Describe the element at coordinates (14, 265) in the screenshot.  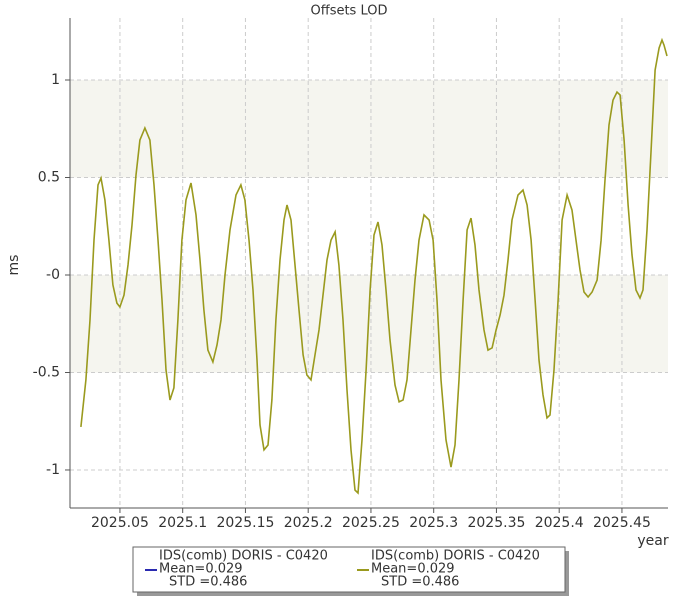
I see `y-axis-label: ms` at that location.